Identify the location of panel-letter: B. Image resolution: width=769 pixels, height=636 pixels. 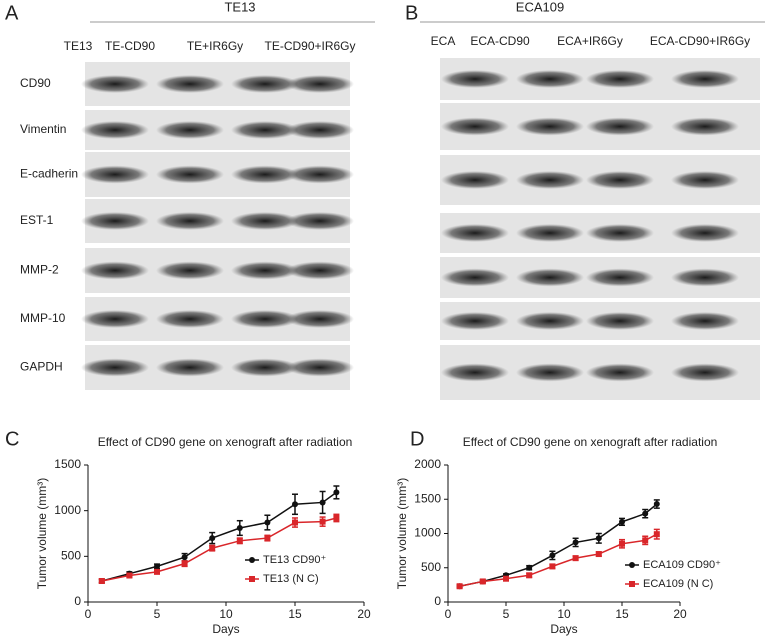
(411, 13).